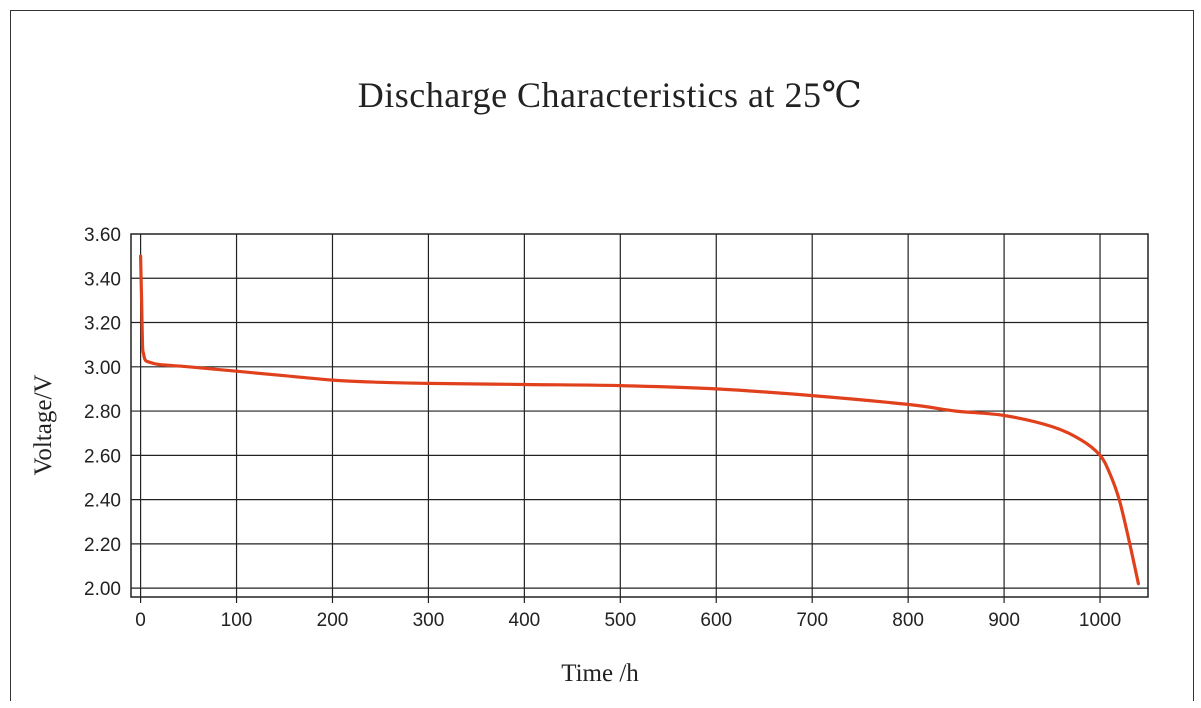 The height and width of the screenshot is (708, 1201). I want to click on y-tick-label: 2.80, so click(102, 412).